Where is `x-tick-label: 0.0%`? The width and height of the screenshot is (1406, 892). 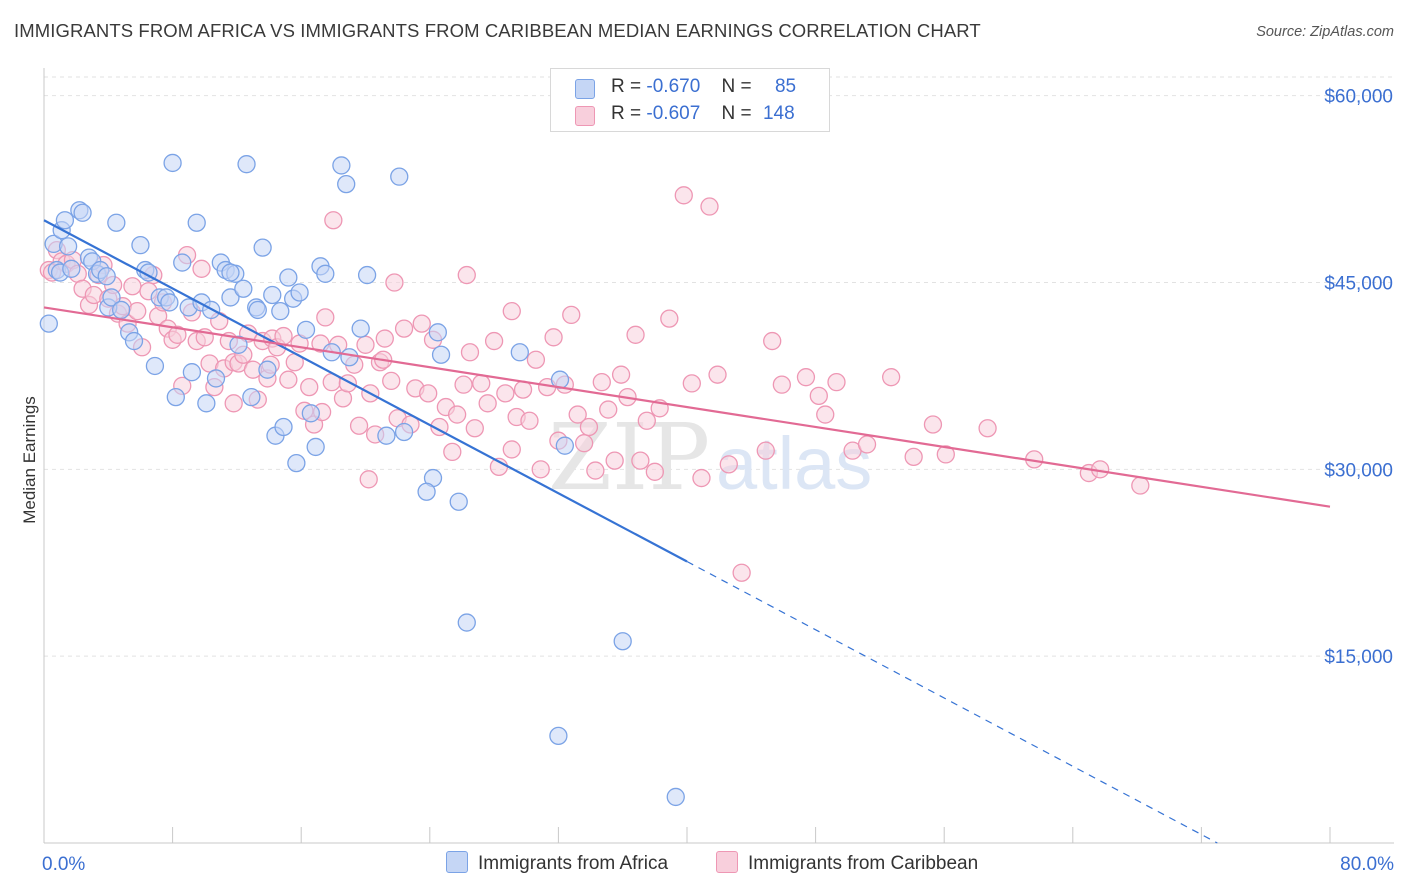
x-tick-label: 0.0% is located at coordinates (63, 864).